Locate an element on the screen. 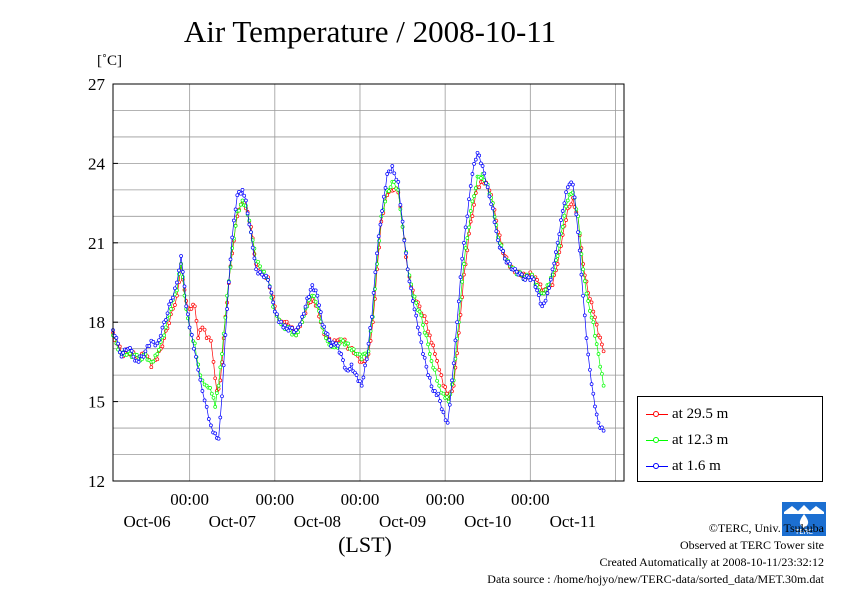 Image resolution: width=842 pixels, height=595 pixels. x-tick-date-label: Oct-08 is located at coordinates (317, 521).